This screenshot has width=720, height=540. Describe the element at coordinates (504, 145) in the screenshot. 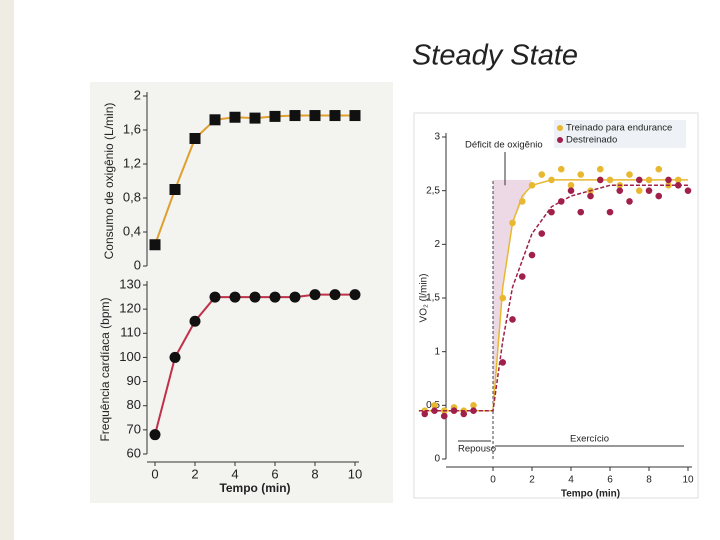

I see `annotation: Déficit de oxigênio` at that location.